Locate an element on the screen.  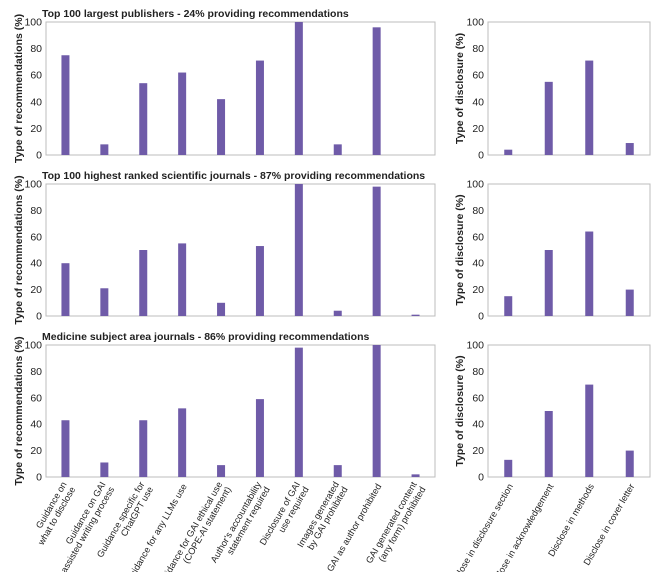
x-tick-label: Disclose in methods is located at coordinates (571, 520).